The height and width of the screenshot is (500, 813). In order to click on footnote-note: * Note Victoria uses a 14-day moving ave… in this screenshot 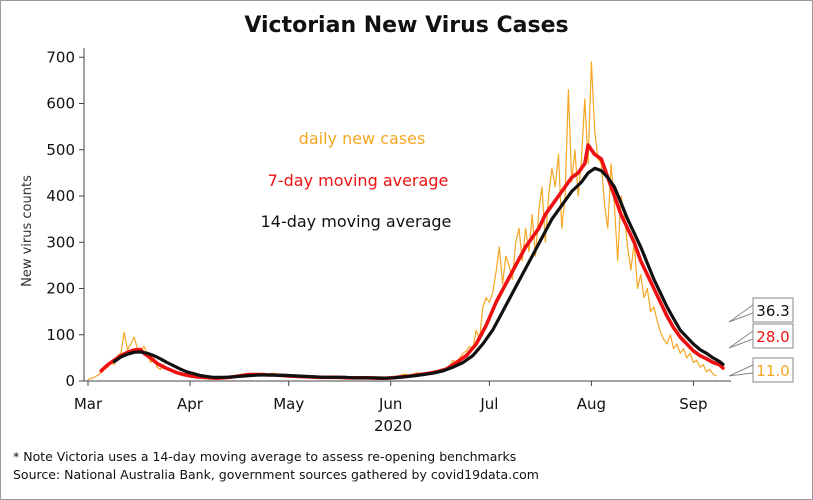, I will do `click(265, 456)`.